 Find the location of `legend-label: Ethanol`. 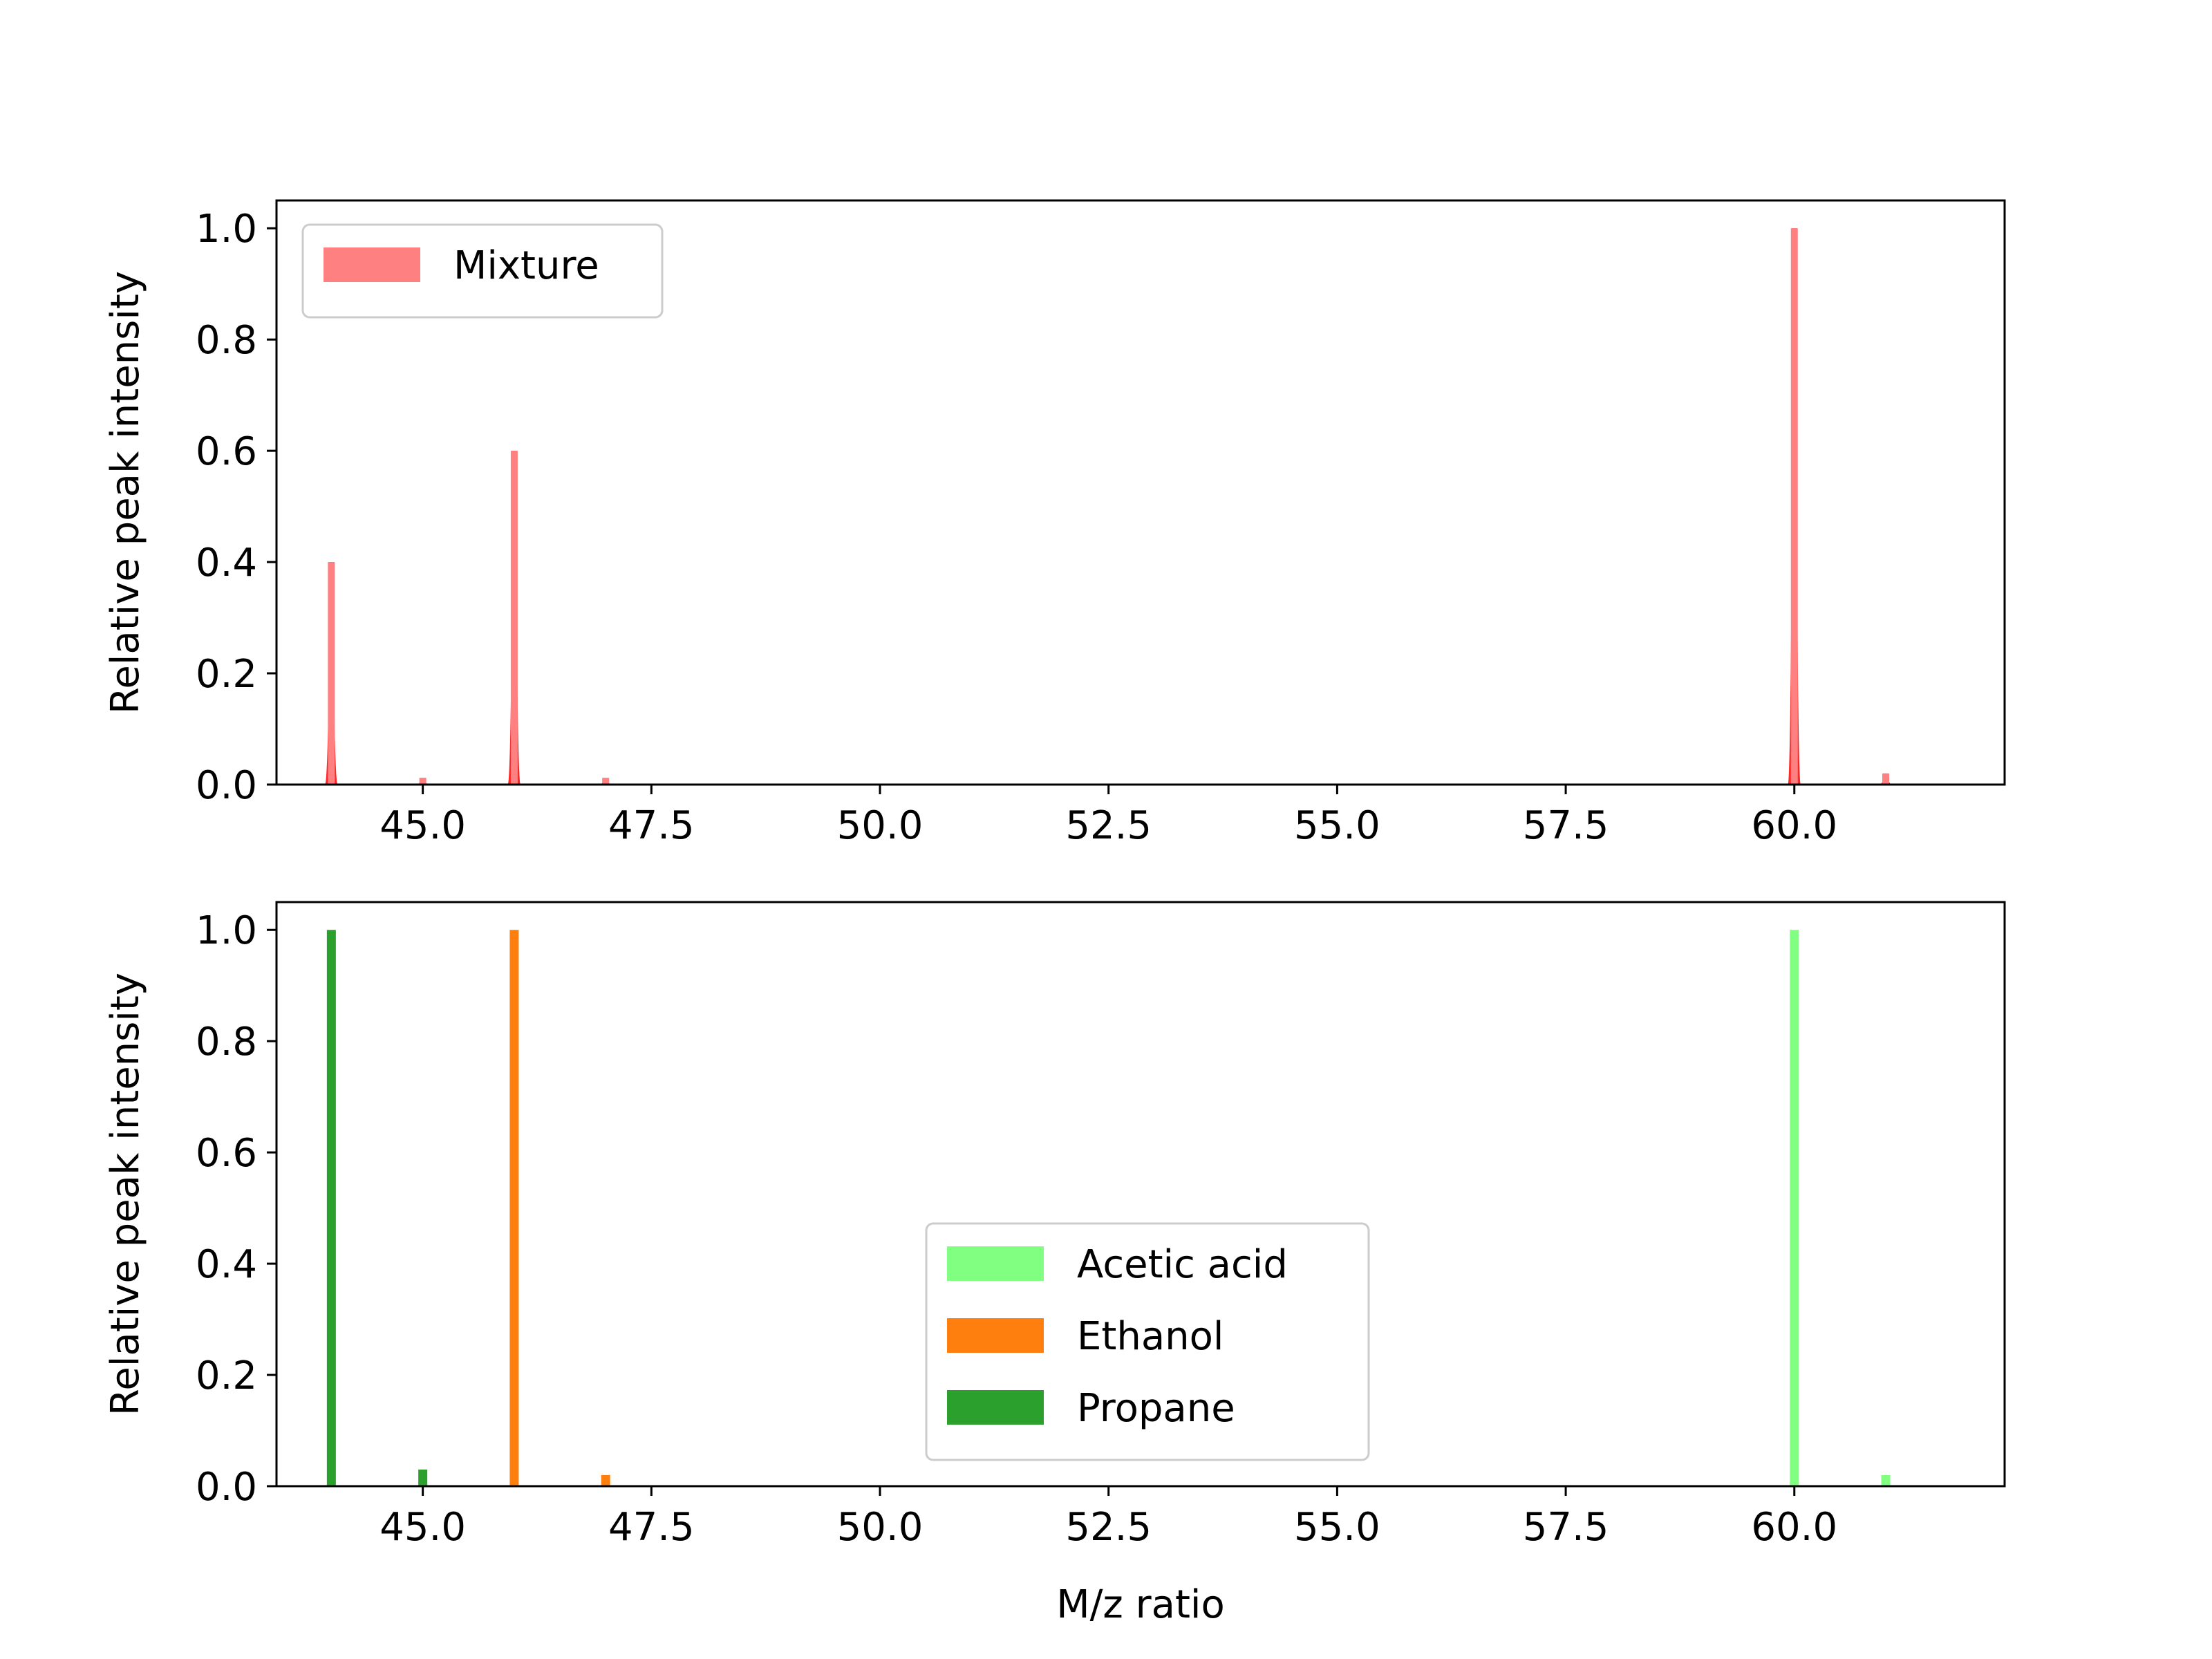

legend-label: Ethanol is located at coordinates (1150, 1337).